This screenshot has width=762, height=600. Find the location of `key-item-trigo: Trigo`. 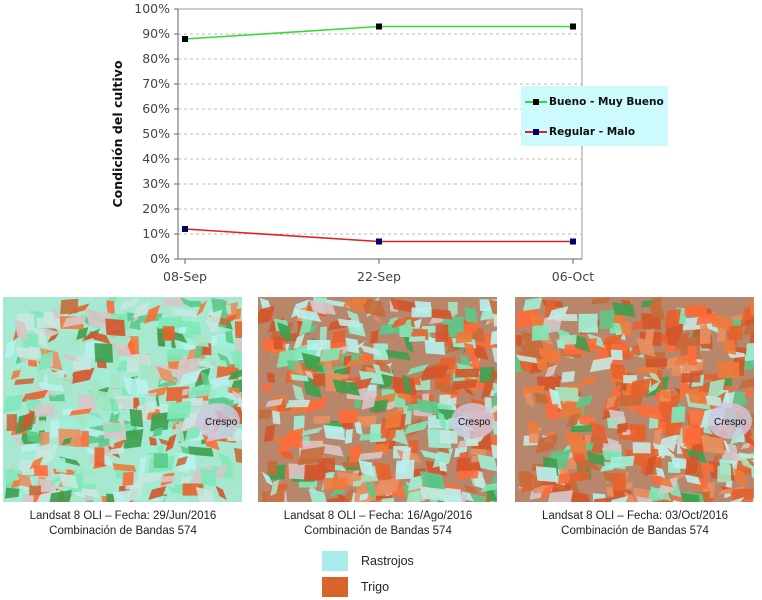

key-item-trigo: Trigo is located at coordinates (355, 587).